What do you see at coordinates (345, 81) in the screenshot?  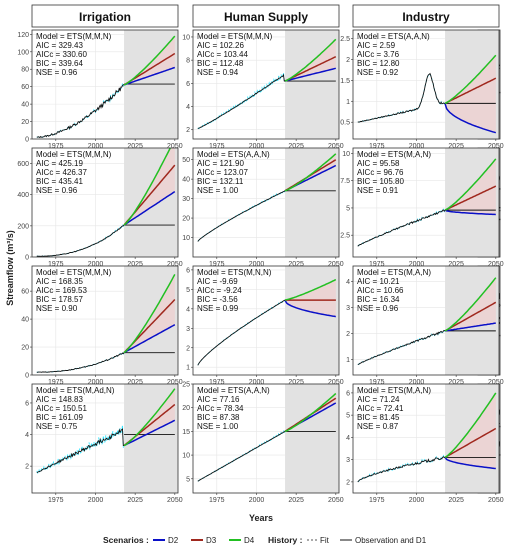 I see `y-tick-label: 1.5` at bounding box center [345, 81].